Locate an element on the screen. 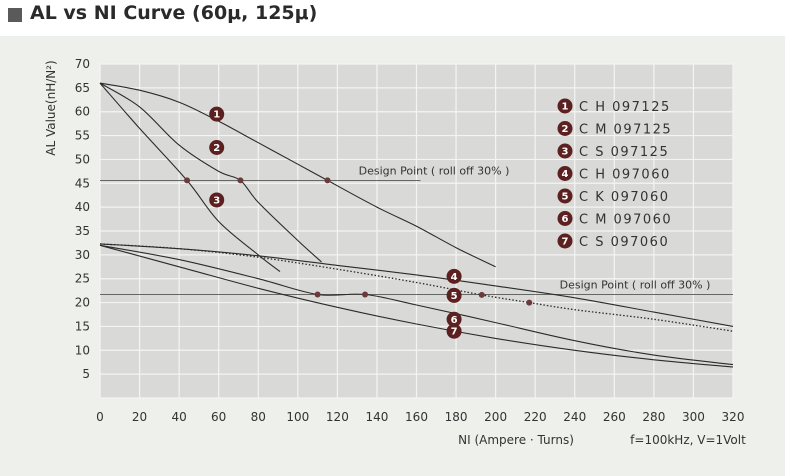 The width and height of the screenshot is (785, 476). x-tick-label: 300 is located at coordinates (693, 417).